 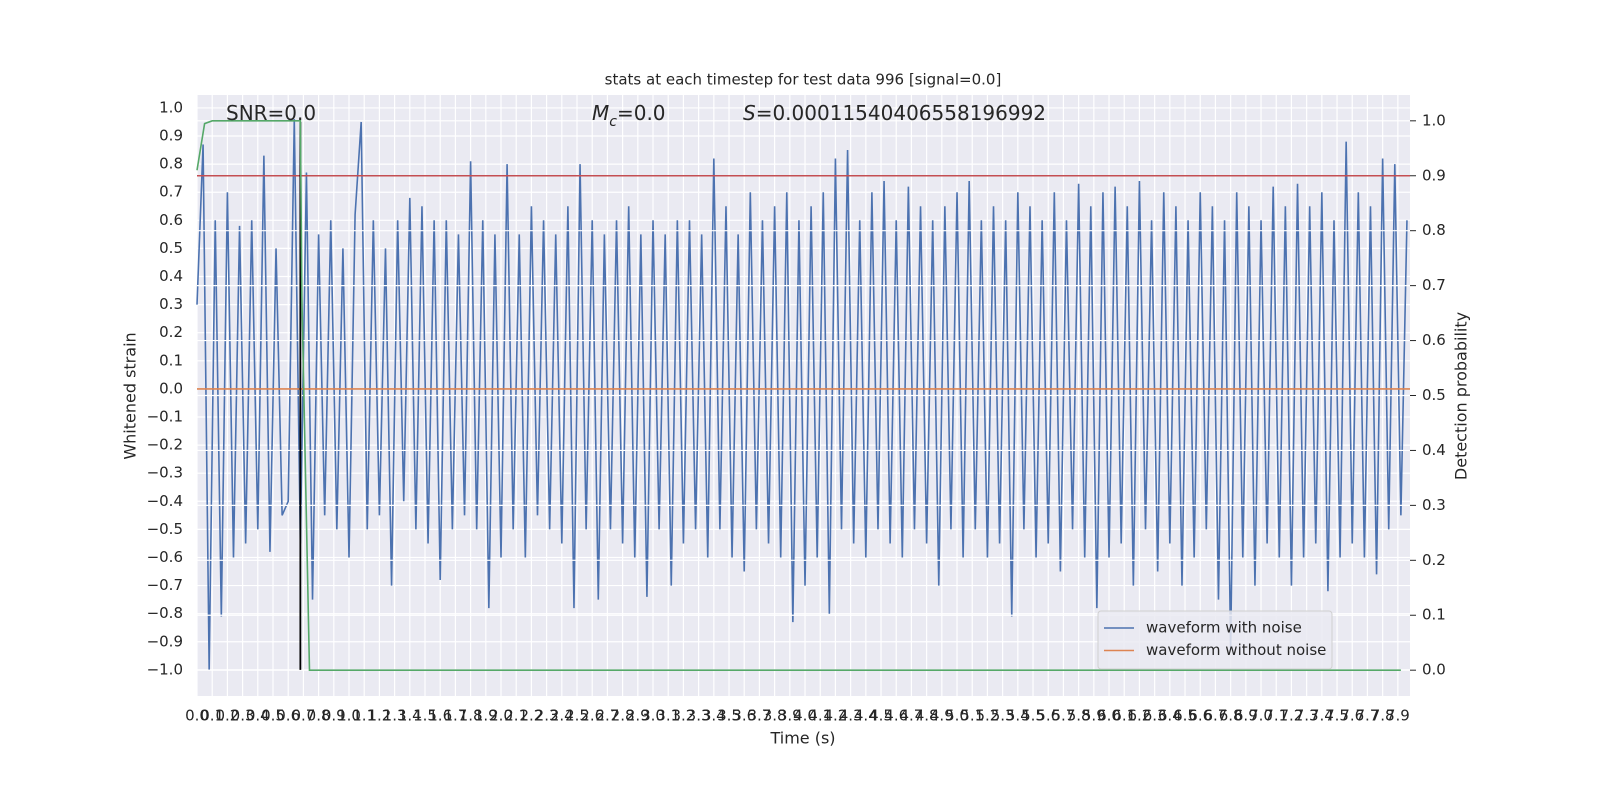 What do you see at coordinates (1434, 505) in the screenshot?
I see `y2-tick-label: 0.3` at bounding box center [1434, 505].